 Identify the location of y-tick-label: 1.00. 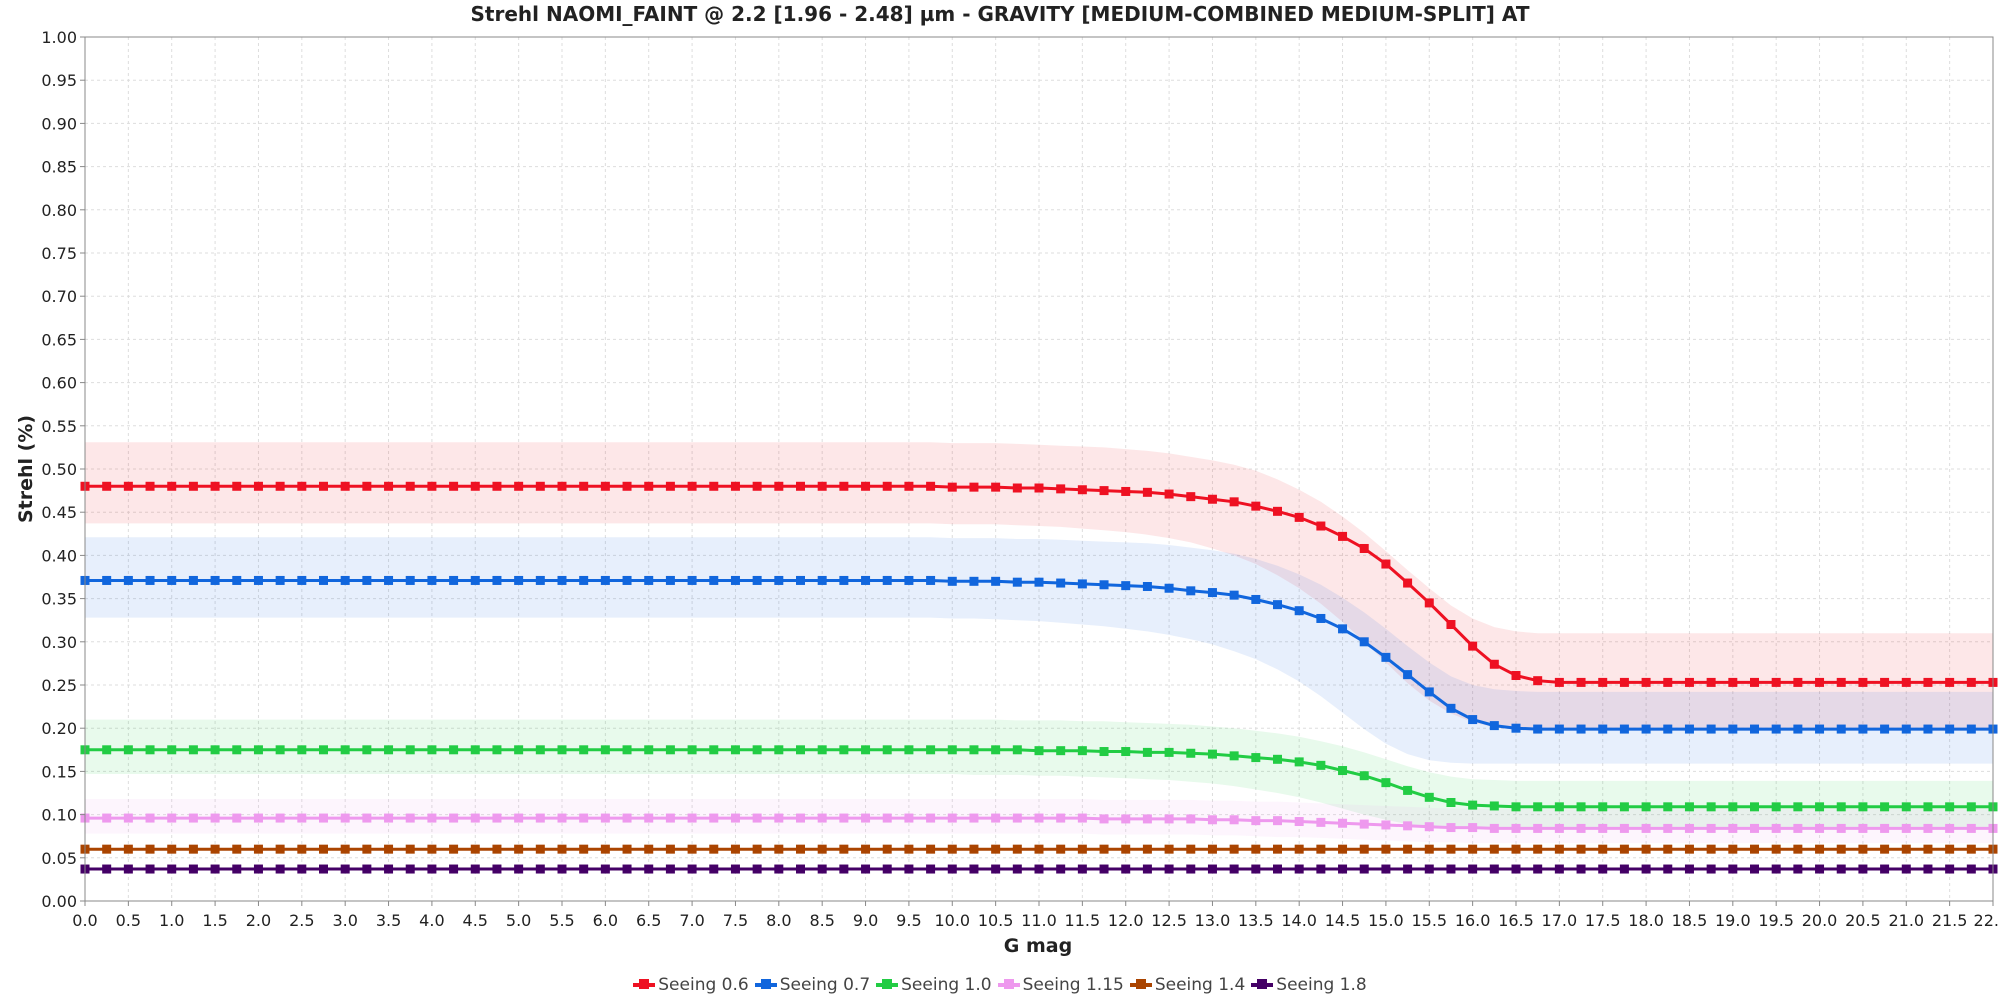
(59, 37).